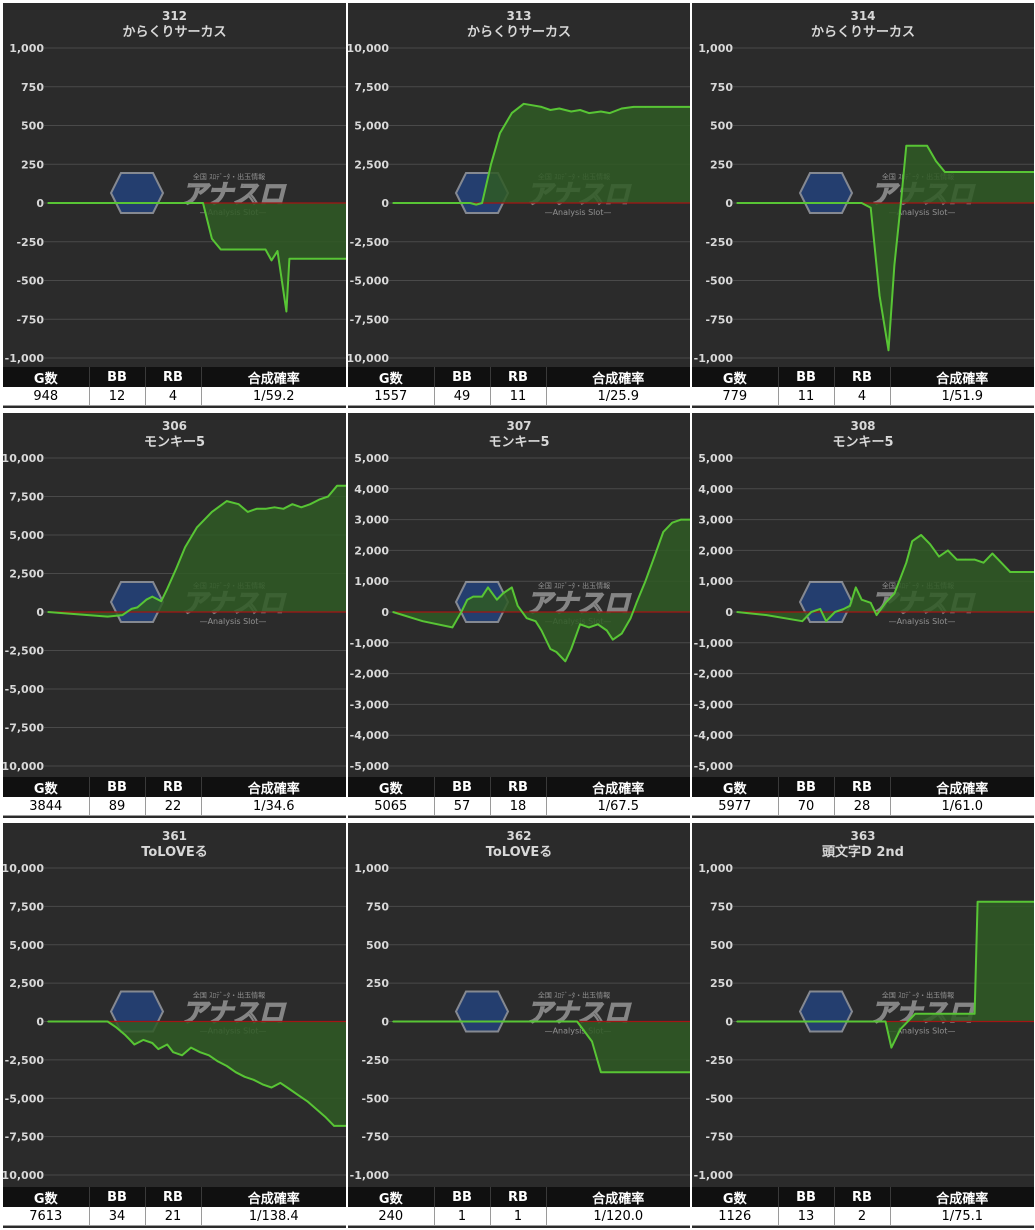  Describe the element at coordinates (371, 126) in the screenshot. I see `y-tick-label: 5,000` at that location.